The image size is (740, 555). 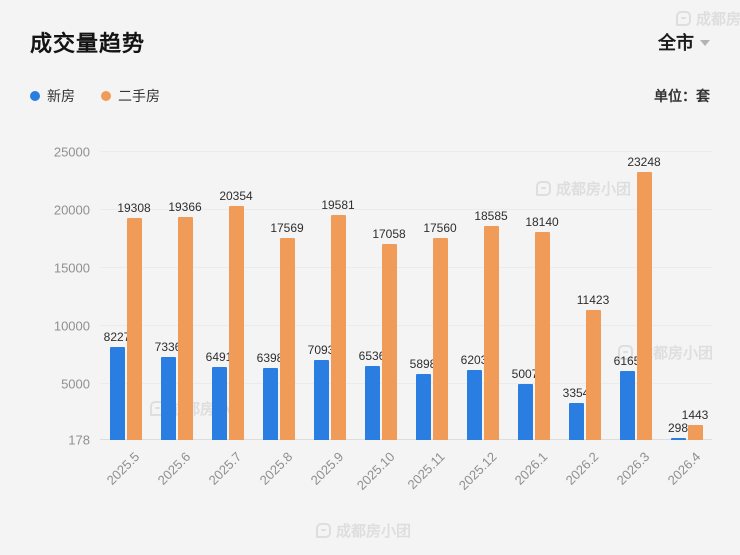 I want to click on bar-二手房-2025.7, so click(x=236, y=322).